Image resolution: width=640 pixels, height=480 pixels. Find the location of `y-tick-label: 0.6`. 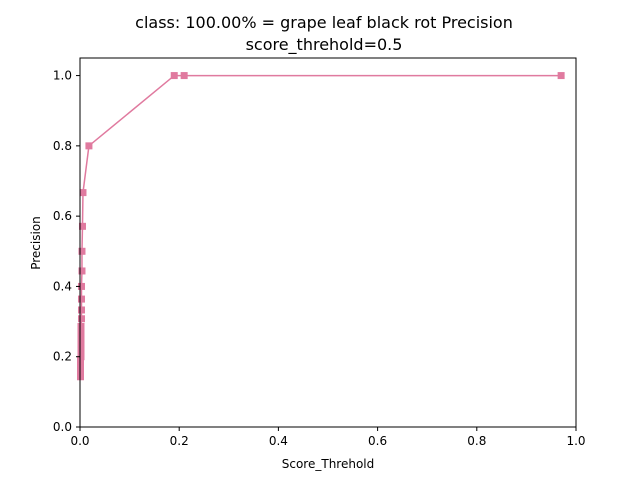

y-tick-label: 0.6 is located at coordinates (62, 216).